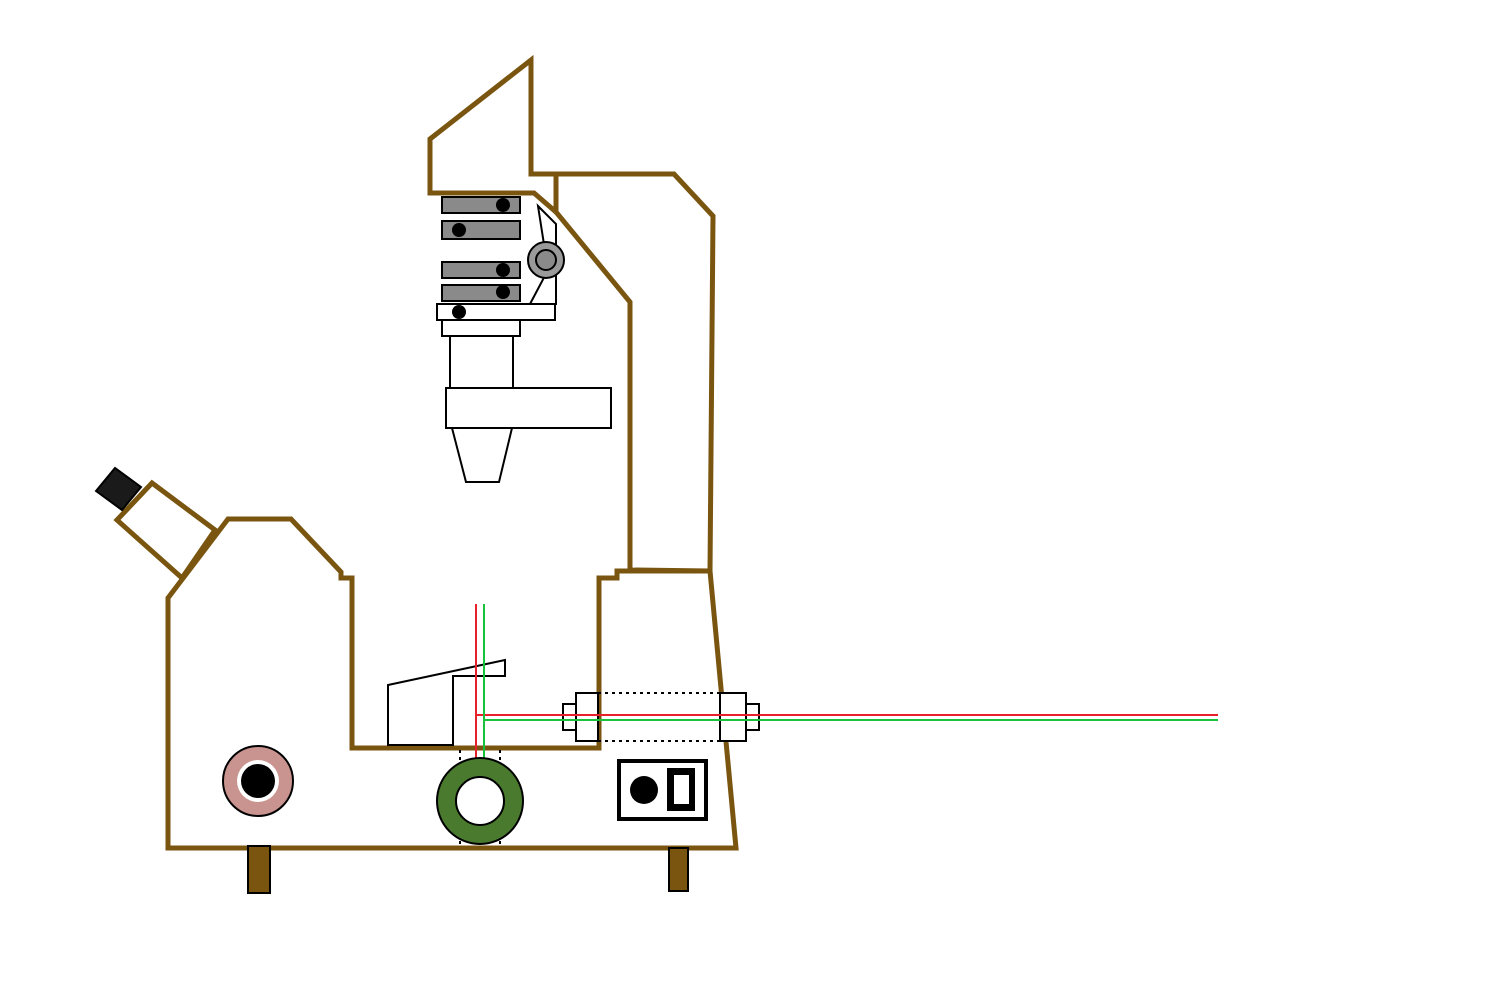  What do you see at coordinates (481, 328) in the screenshot?
I see `turret-collar` at bounding box center [481, 328].